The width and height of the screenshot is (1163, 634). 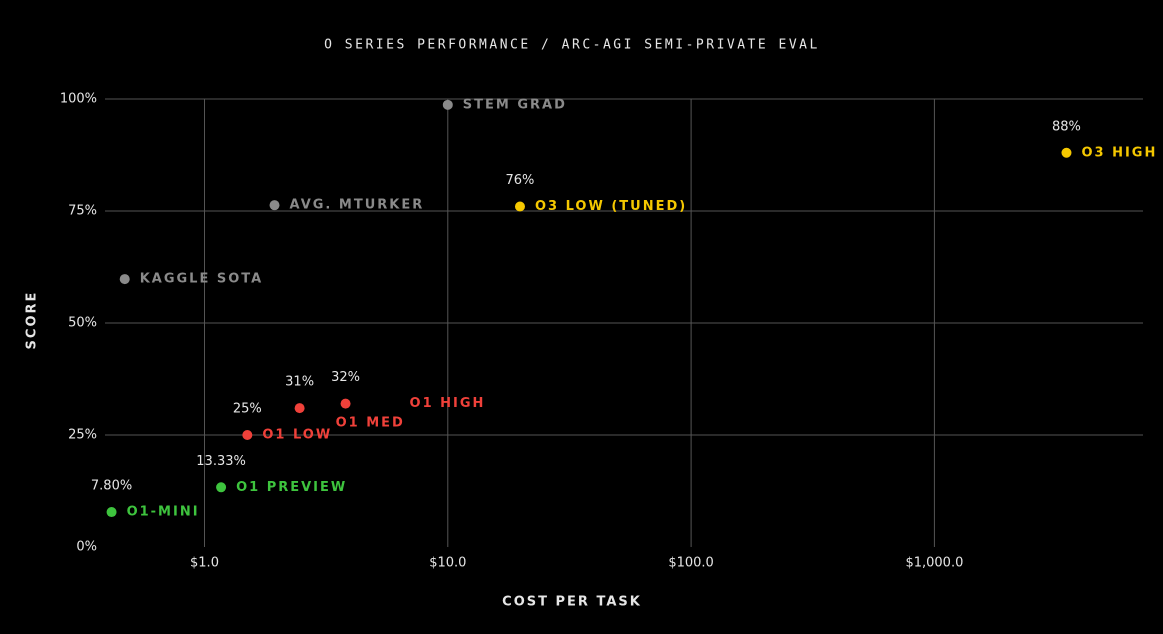 What do you see at coordinates (221, 461) in the screenshot?
I see `value-label: 13.33%` at bounding box center [221, 461].